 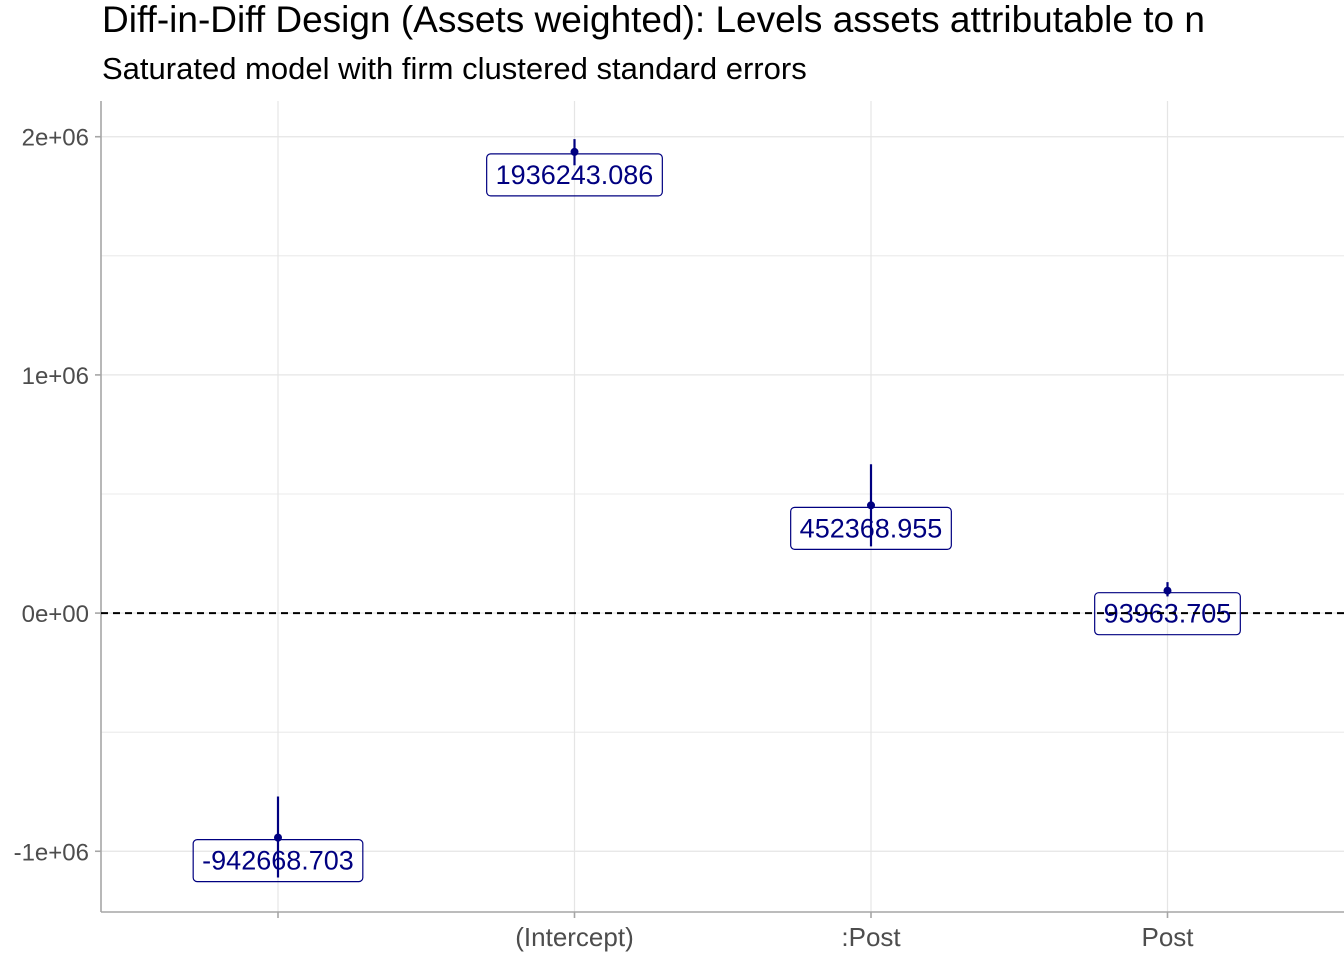 I want to click on coefficient-group: -942668.703, so click(x=278, y=839).